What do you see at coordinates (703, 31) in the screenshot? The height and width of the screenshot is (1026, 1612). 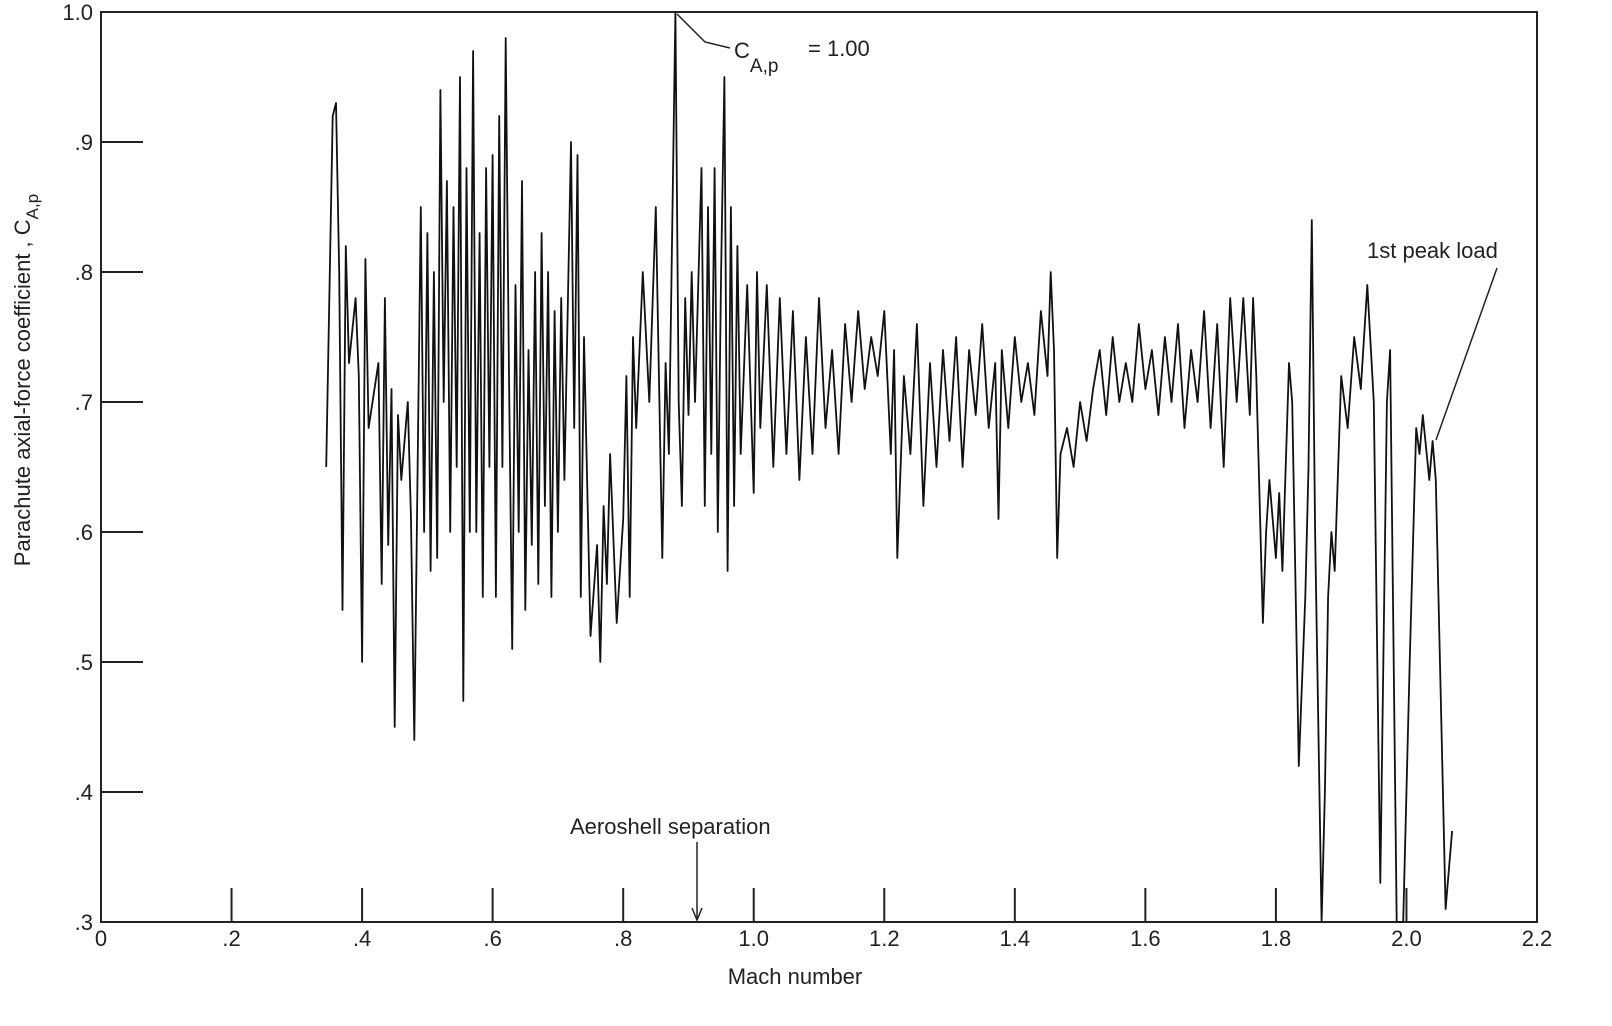 I see `peak-leader` at bounding box center [703, 31].